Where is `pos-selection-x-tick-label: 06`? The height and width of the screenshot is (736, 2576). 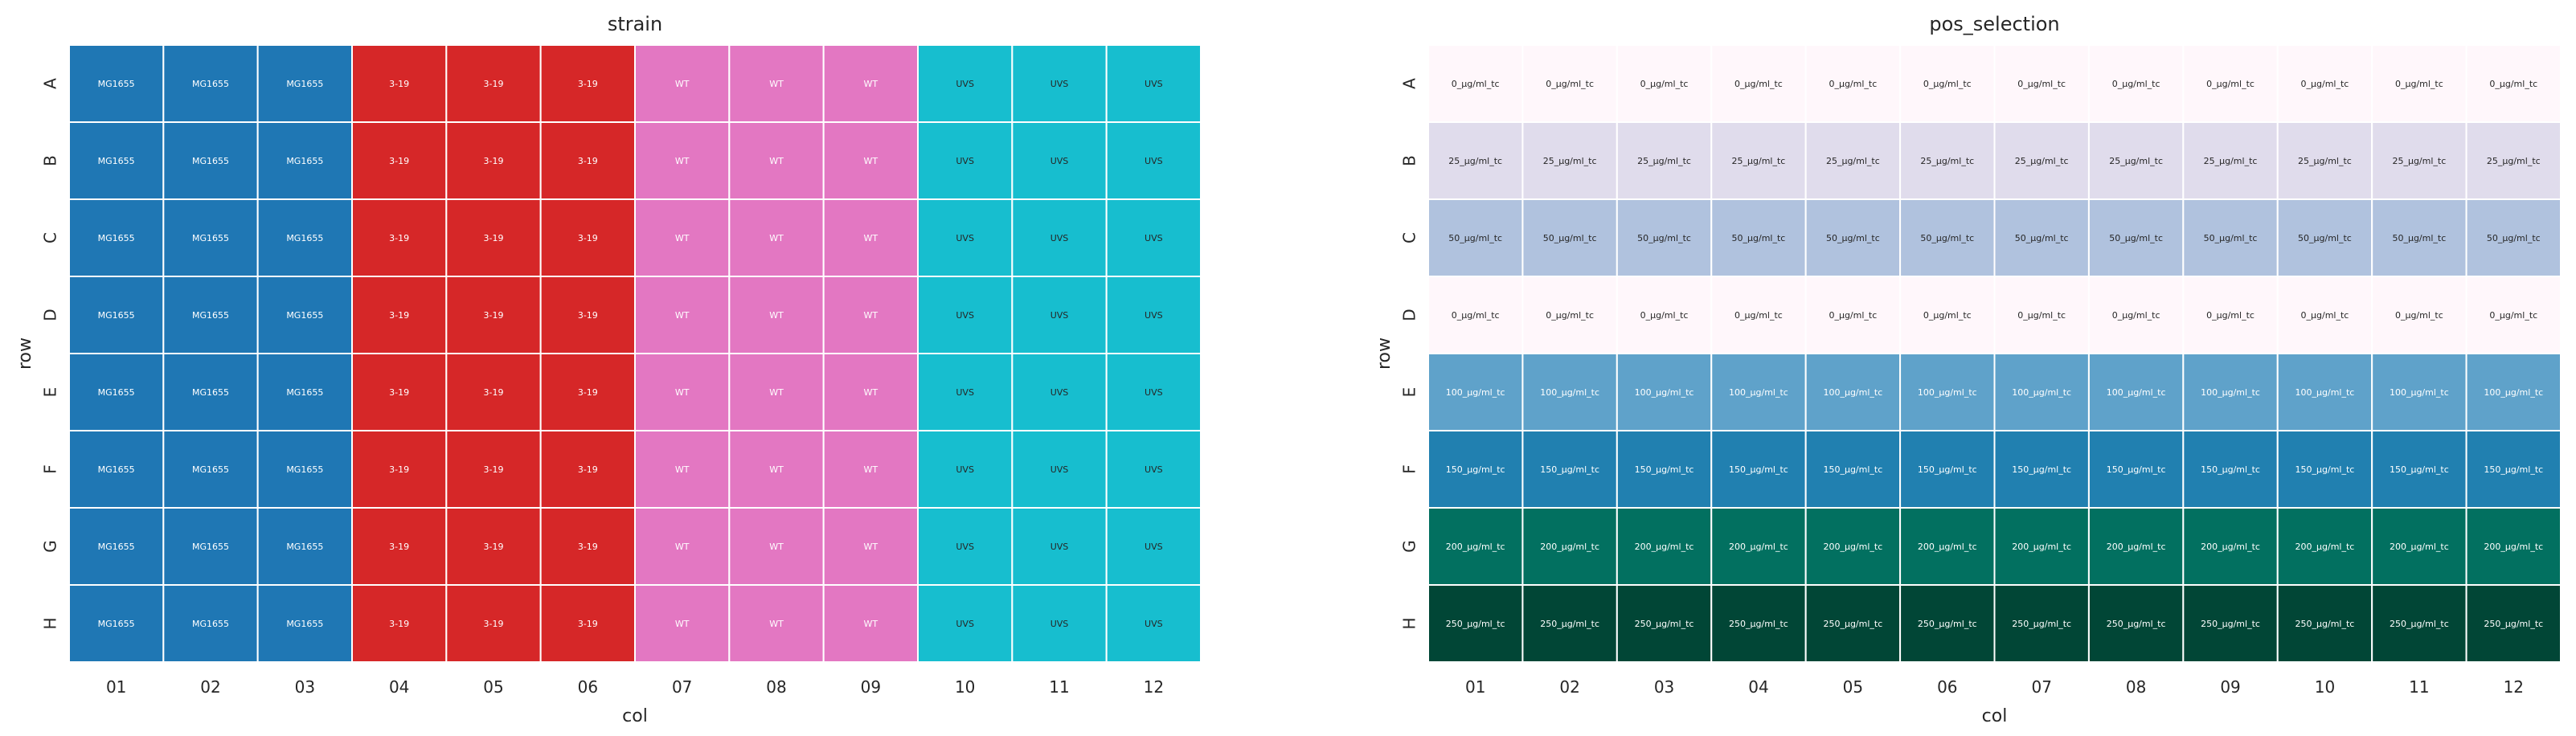 pos-selection-x-tick-label: 06 is located at coordinates (1947, 687).